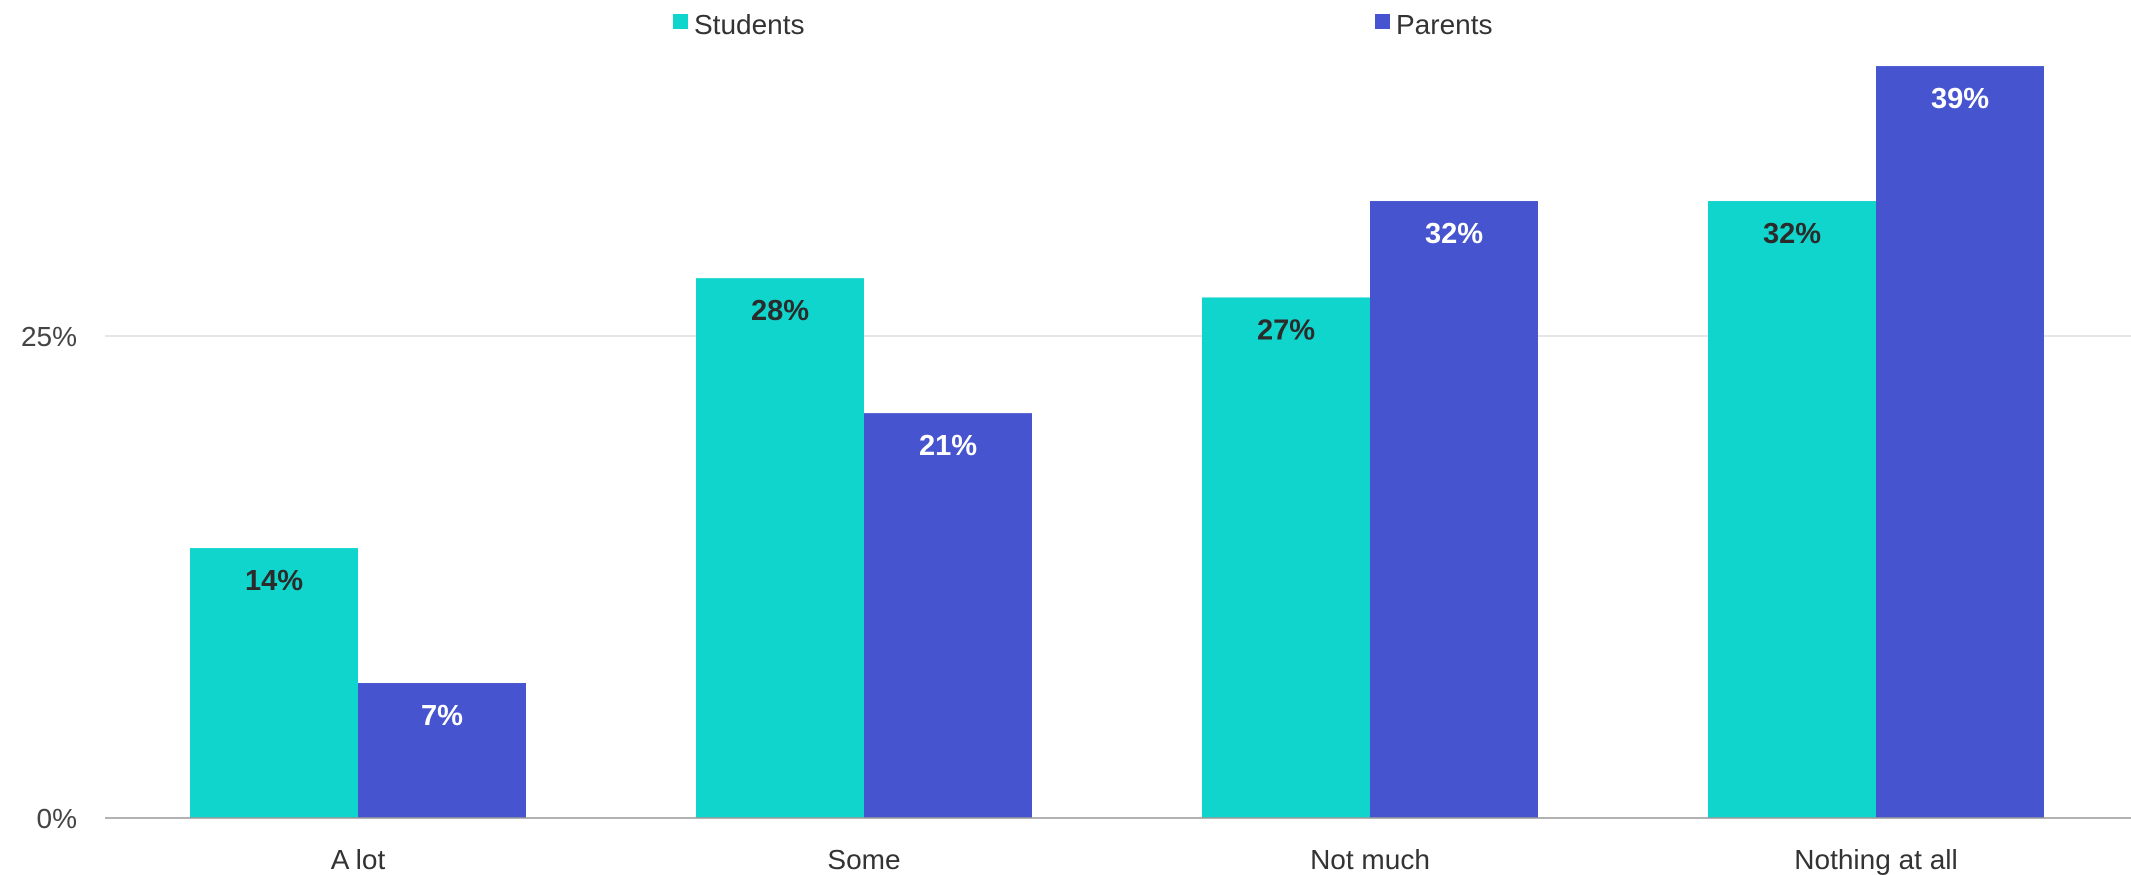 This screenshot has width=2131, height=875. I want to click on data-label: 28%, so click(780, 311).